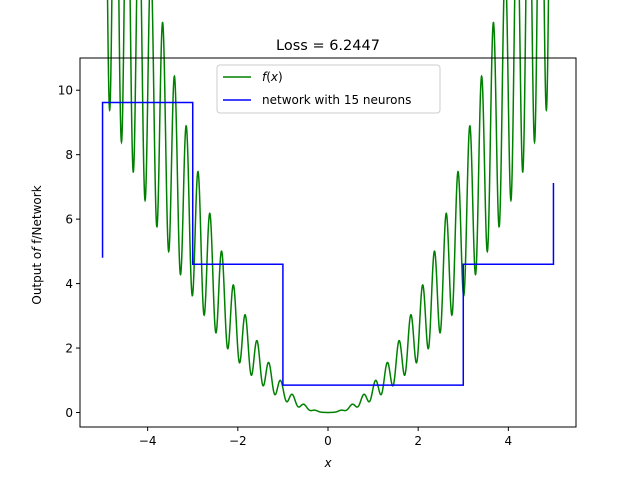 This screenshot has height=480, width=640. Describe the element at coordinates (69, 413) in the screenshot. I see `y-tick-label: 0` at that location.